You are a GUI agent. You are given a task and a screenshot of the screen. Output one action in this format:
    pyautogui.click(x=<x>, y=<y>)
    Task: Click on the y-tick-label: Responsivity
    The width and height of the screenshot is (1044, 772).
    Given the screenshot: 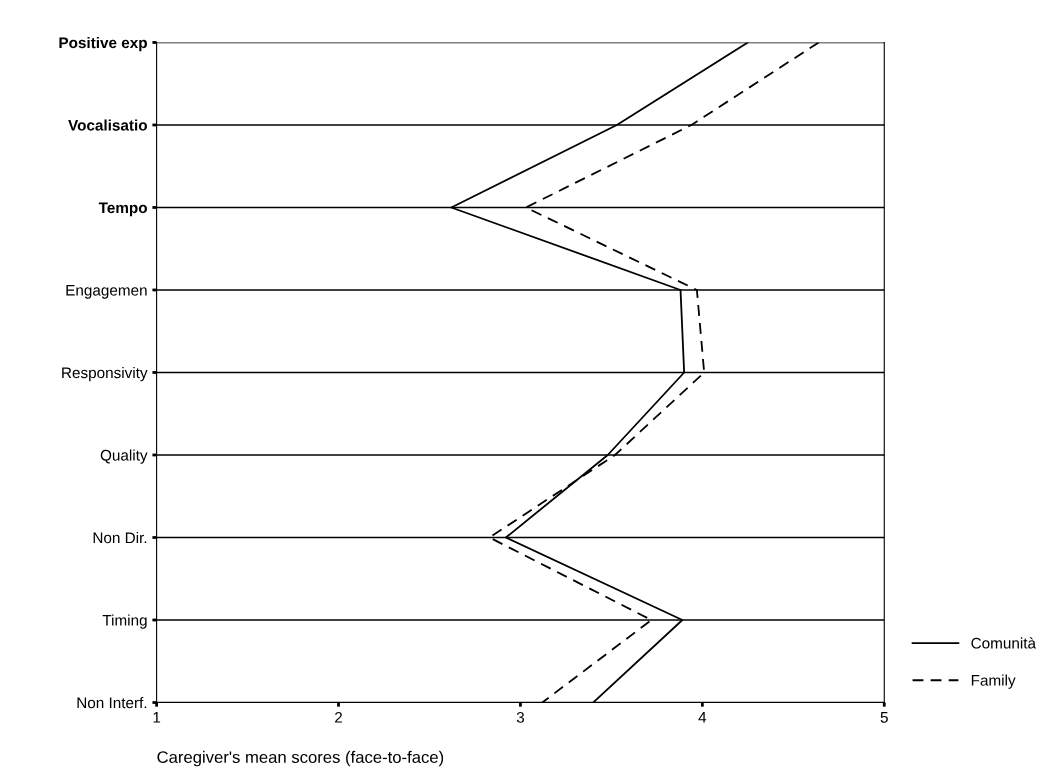 What is the action you would take?
    pyautogui.click(x=105, y=374)
    